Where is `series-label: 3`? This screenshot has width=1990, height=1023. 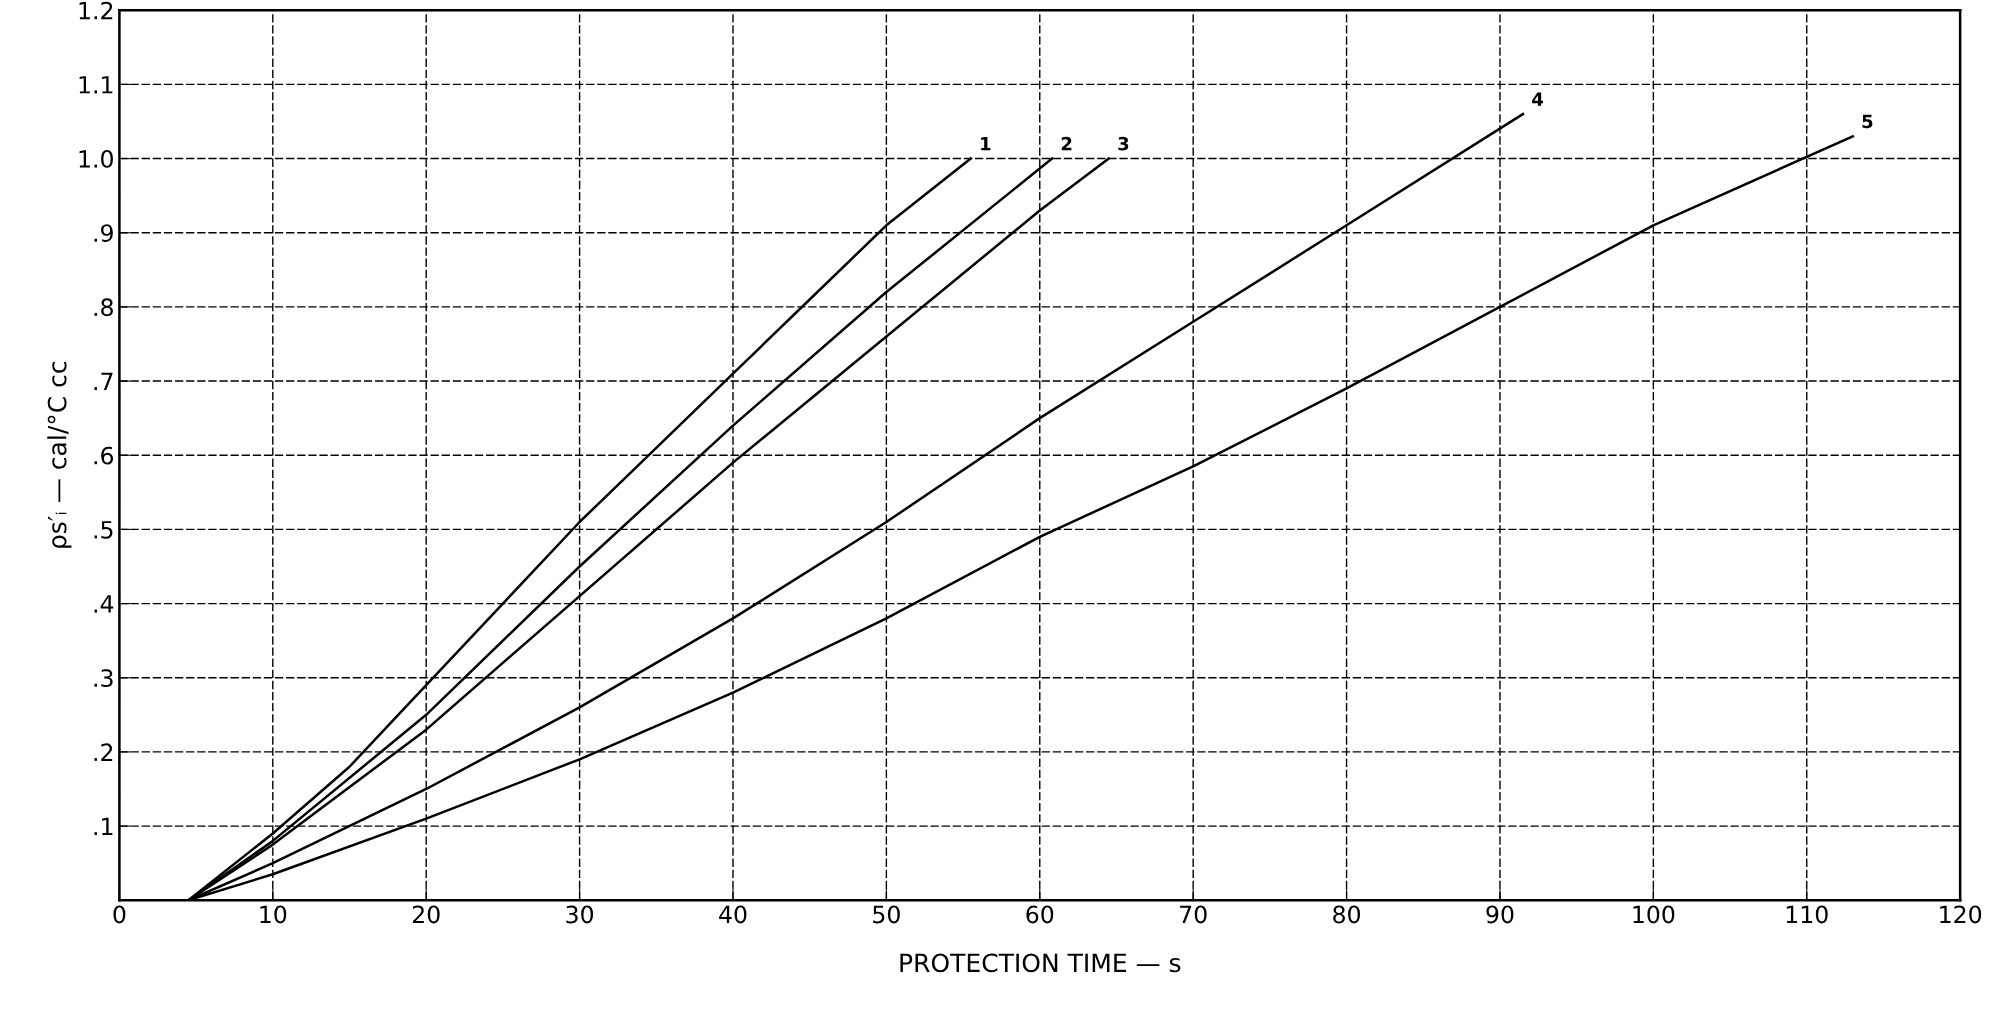
series-label: 3 is located at coordinates (1123, 143).